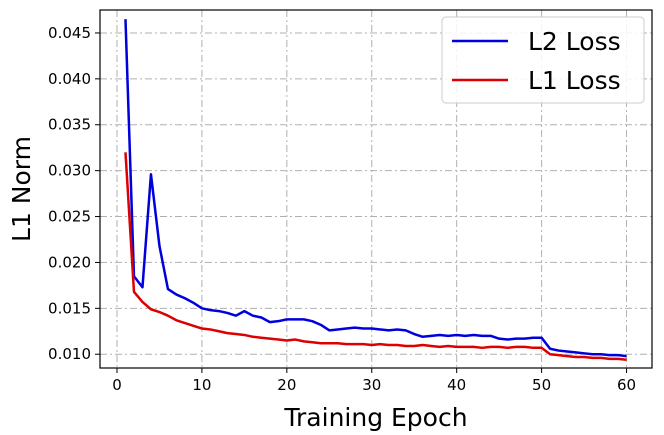 This screenshot has height=435, width=664. Describe the element at coordinates (541, 385) in the screenshot. I see `x-tick-label: 50` at that location.